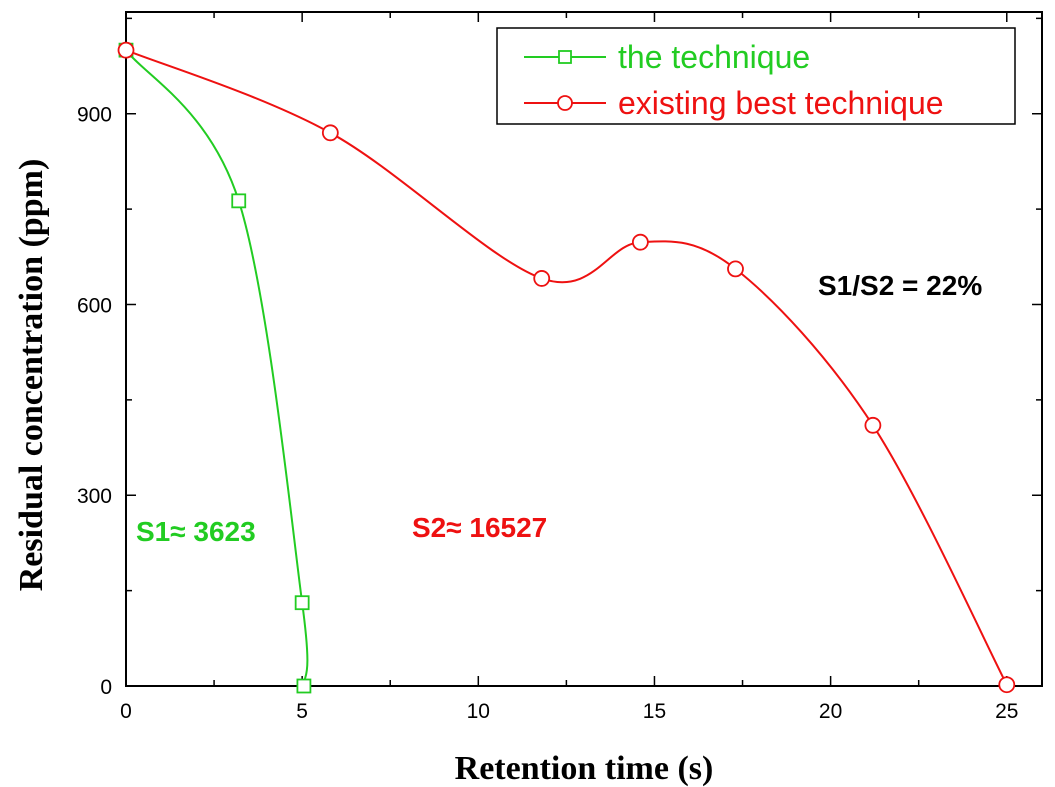 The image size is (1055, 787). I want to click on y-tick-label: 900, so click(94, 115).